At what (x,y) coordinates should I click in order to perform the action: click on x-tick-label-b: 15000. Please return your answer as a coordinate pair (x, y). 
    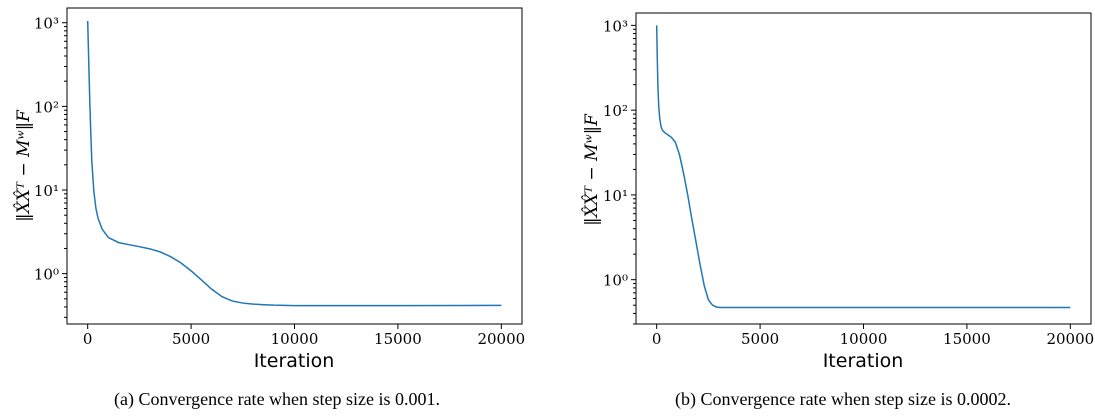
    Looking at the image, I should click on (967, 339).